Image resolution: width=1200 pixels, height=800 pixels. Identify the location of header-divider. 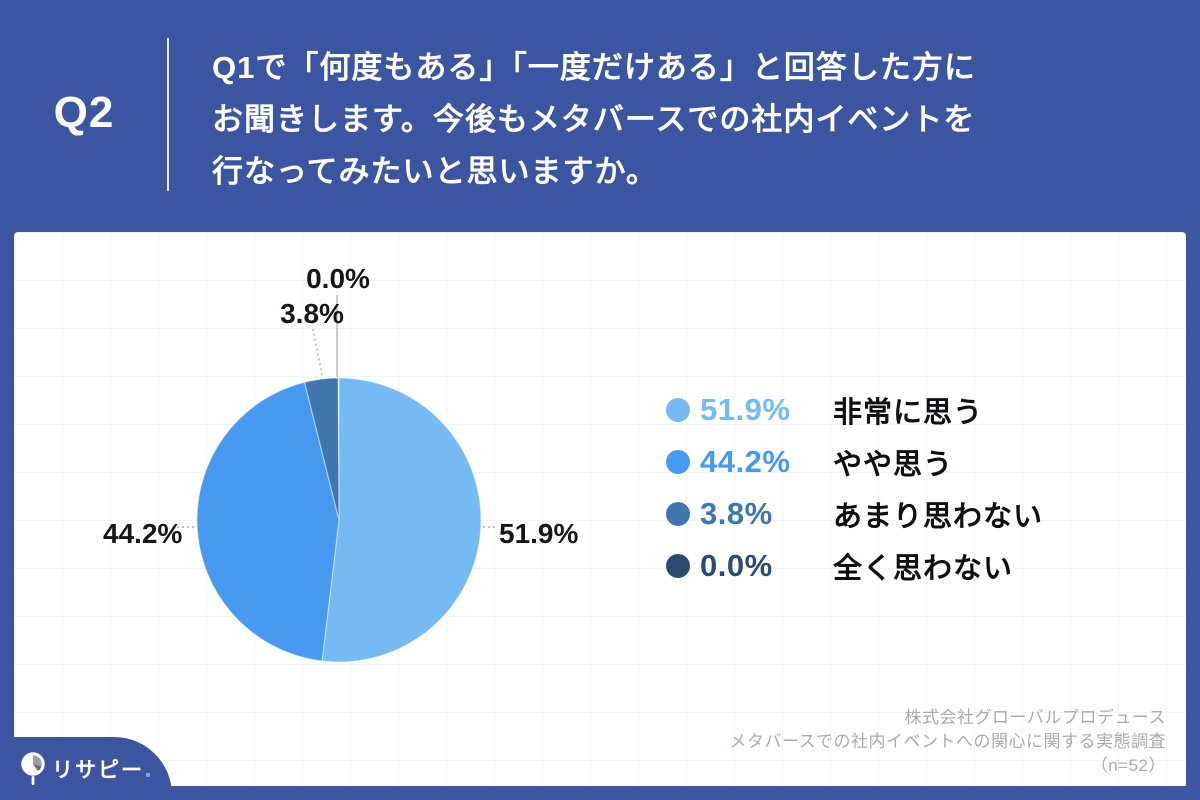
(168, 114).